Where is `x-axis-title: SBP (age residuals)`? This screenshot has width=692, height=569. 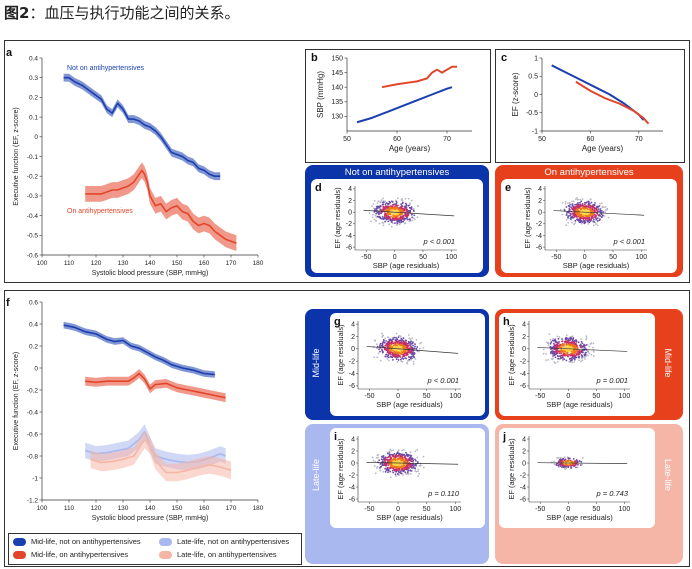 x-axis-title: SBP (age residuals) is located at coordinates (579, 517).